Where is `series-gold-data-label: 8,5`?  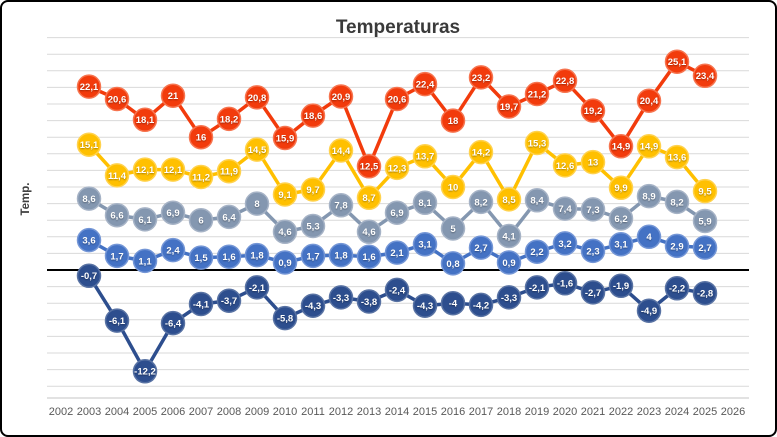 series-gold-data-label: 8,5 is located at coordinates (509, 200).